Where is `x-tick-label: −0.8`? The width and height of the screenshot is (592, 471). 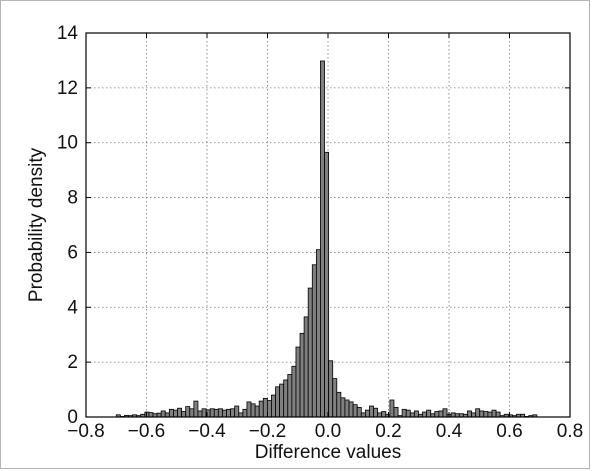 x-tick-label: −0.8 is located at coordinates (86, 431).